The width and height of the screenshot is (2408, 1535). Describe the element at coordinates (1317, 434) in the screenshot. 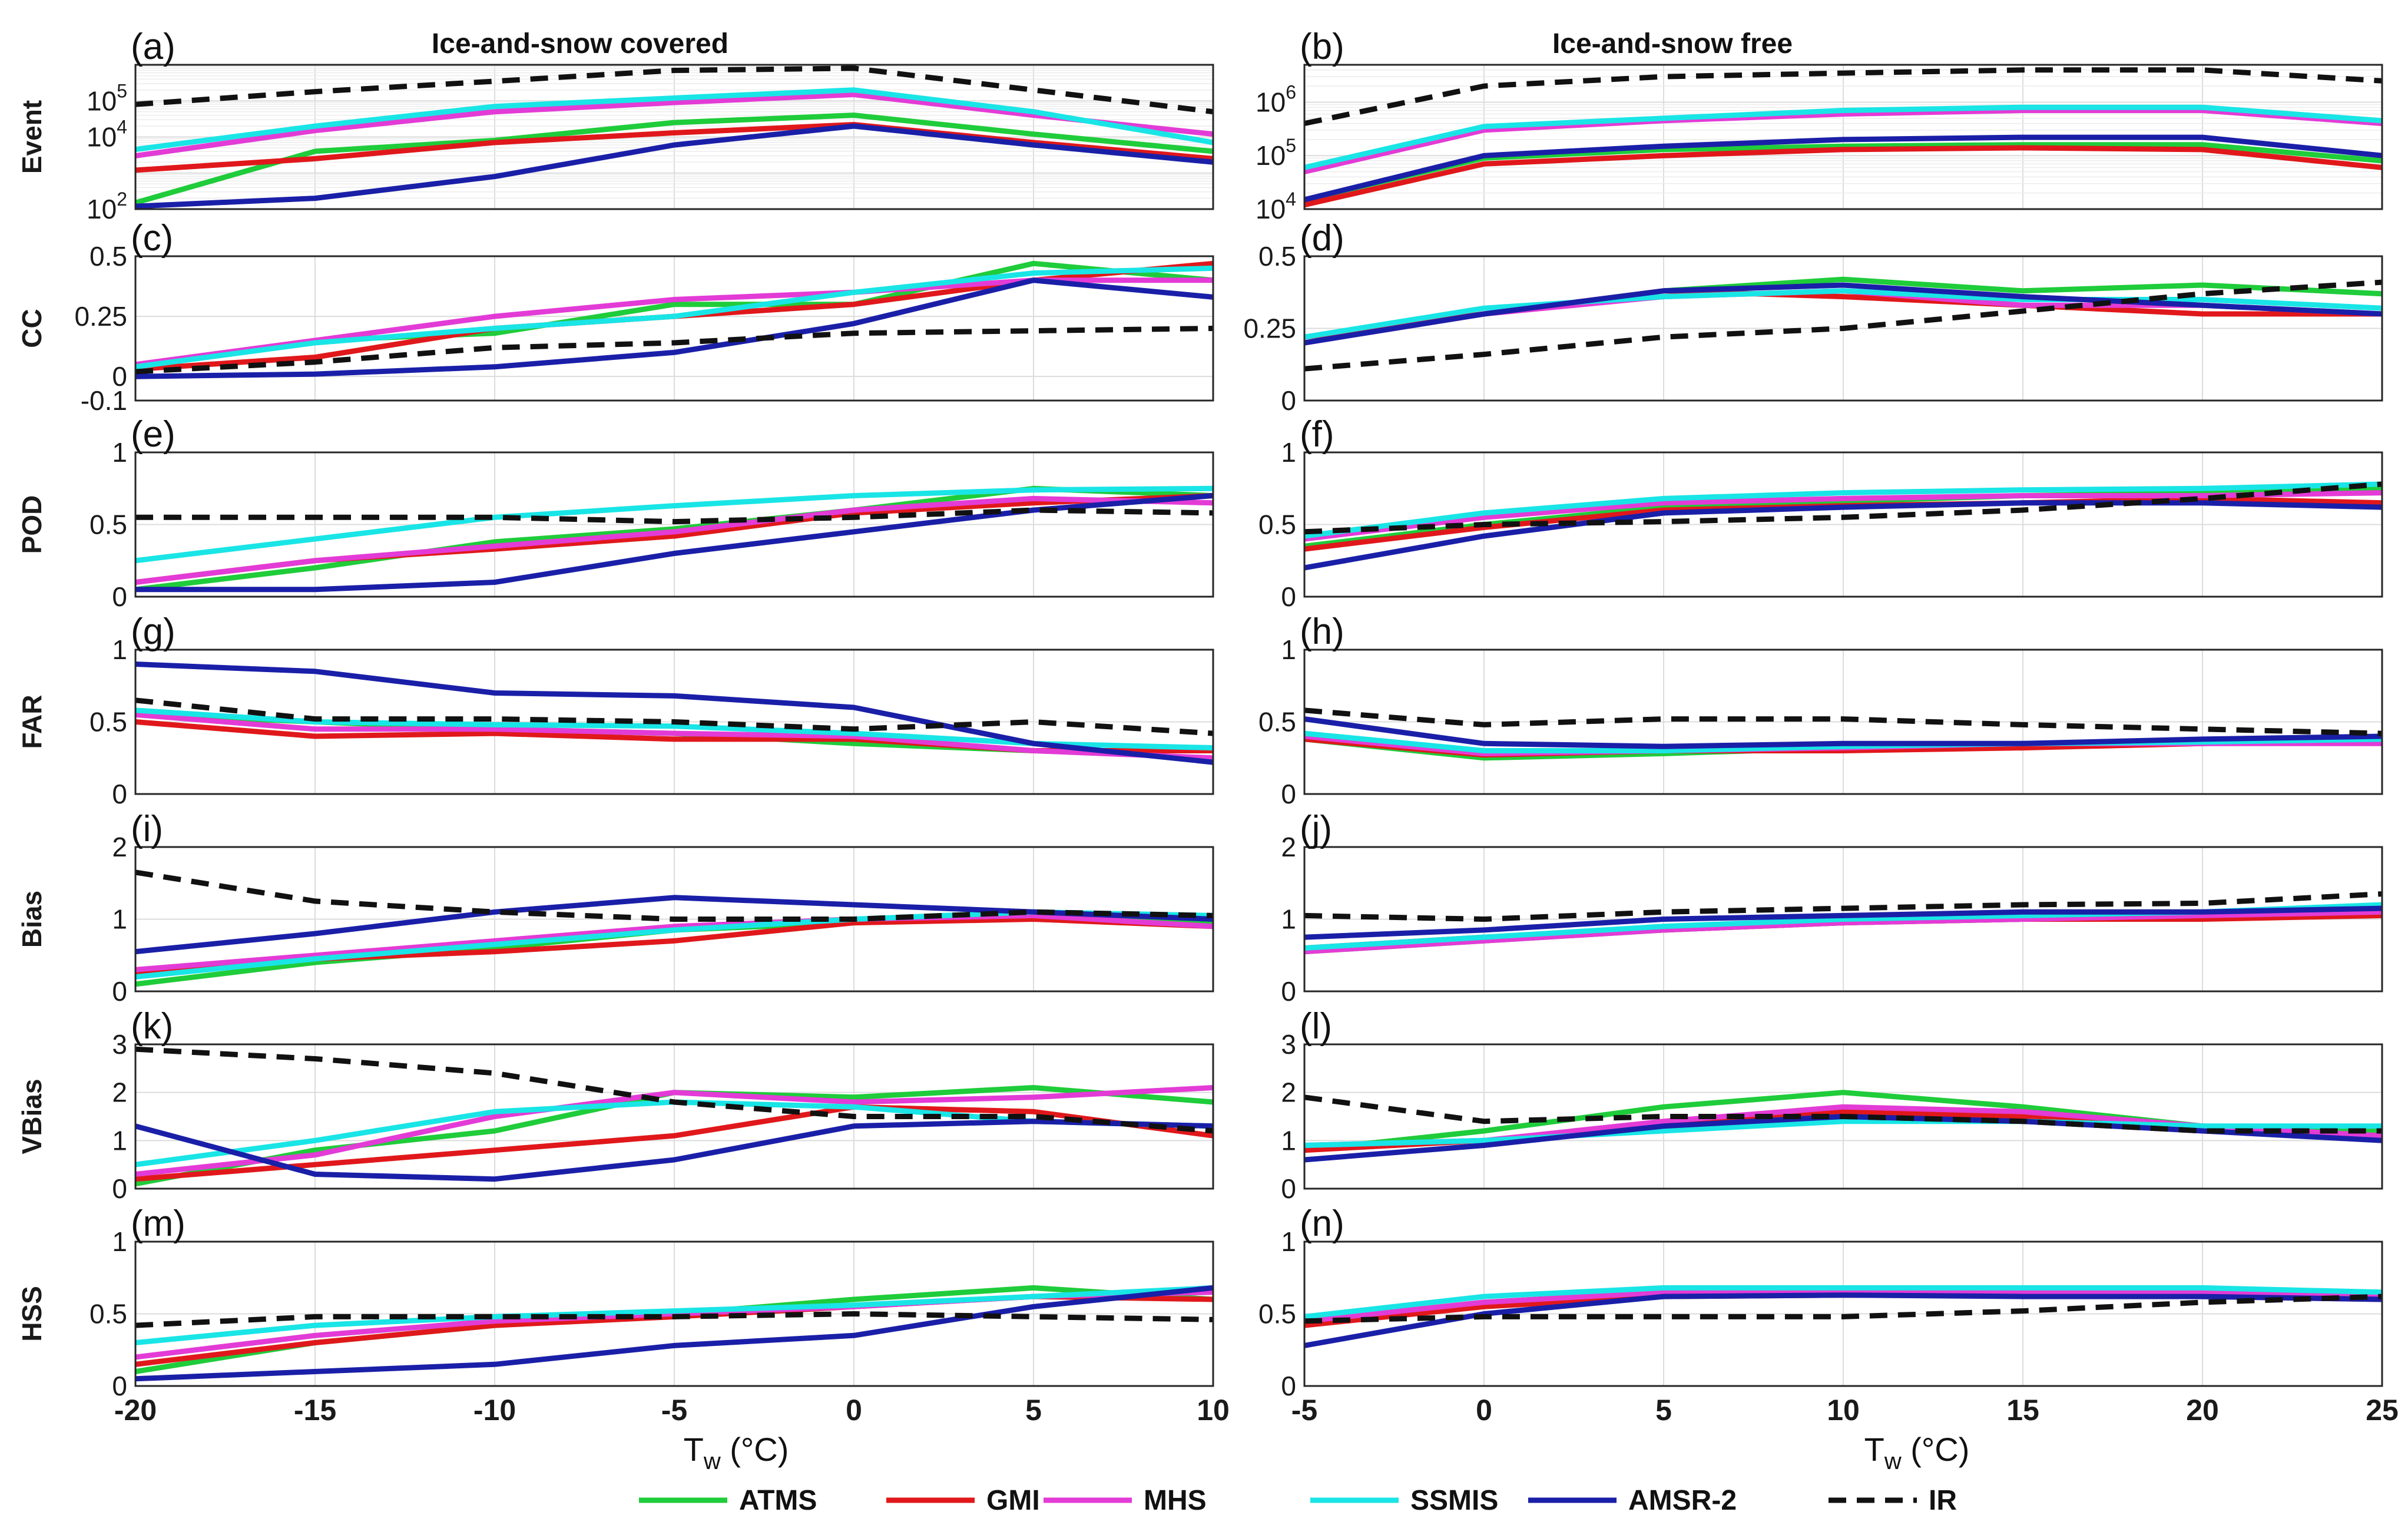

I see `panel-letter: (f)` at that location.